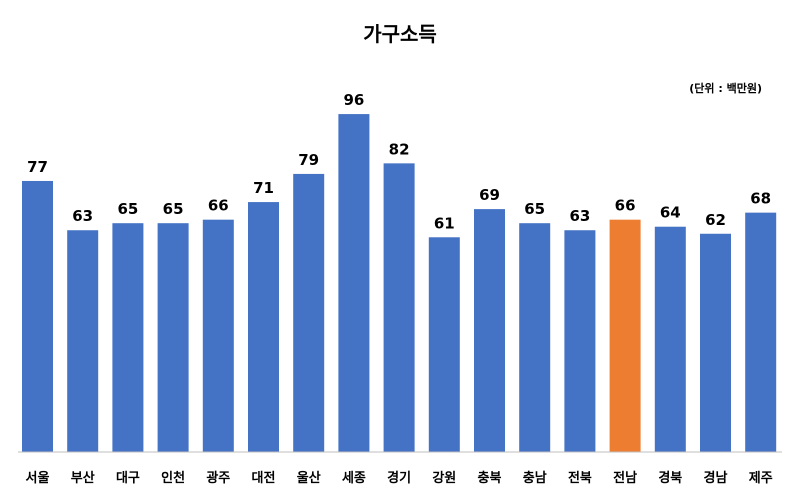 The image size is (800, 504). I want to click on value-label-2: 65, so click(127, 209).